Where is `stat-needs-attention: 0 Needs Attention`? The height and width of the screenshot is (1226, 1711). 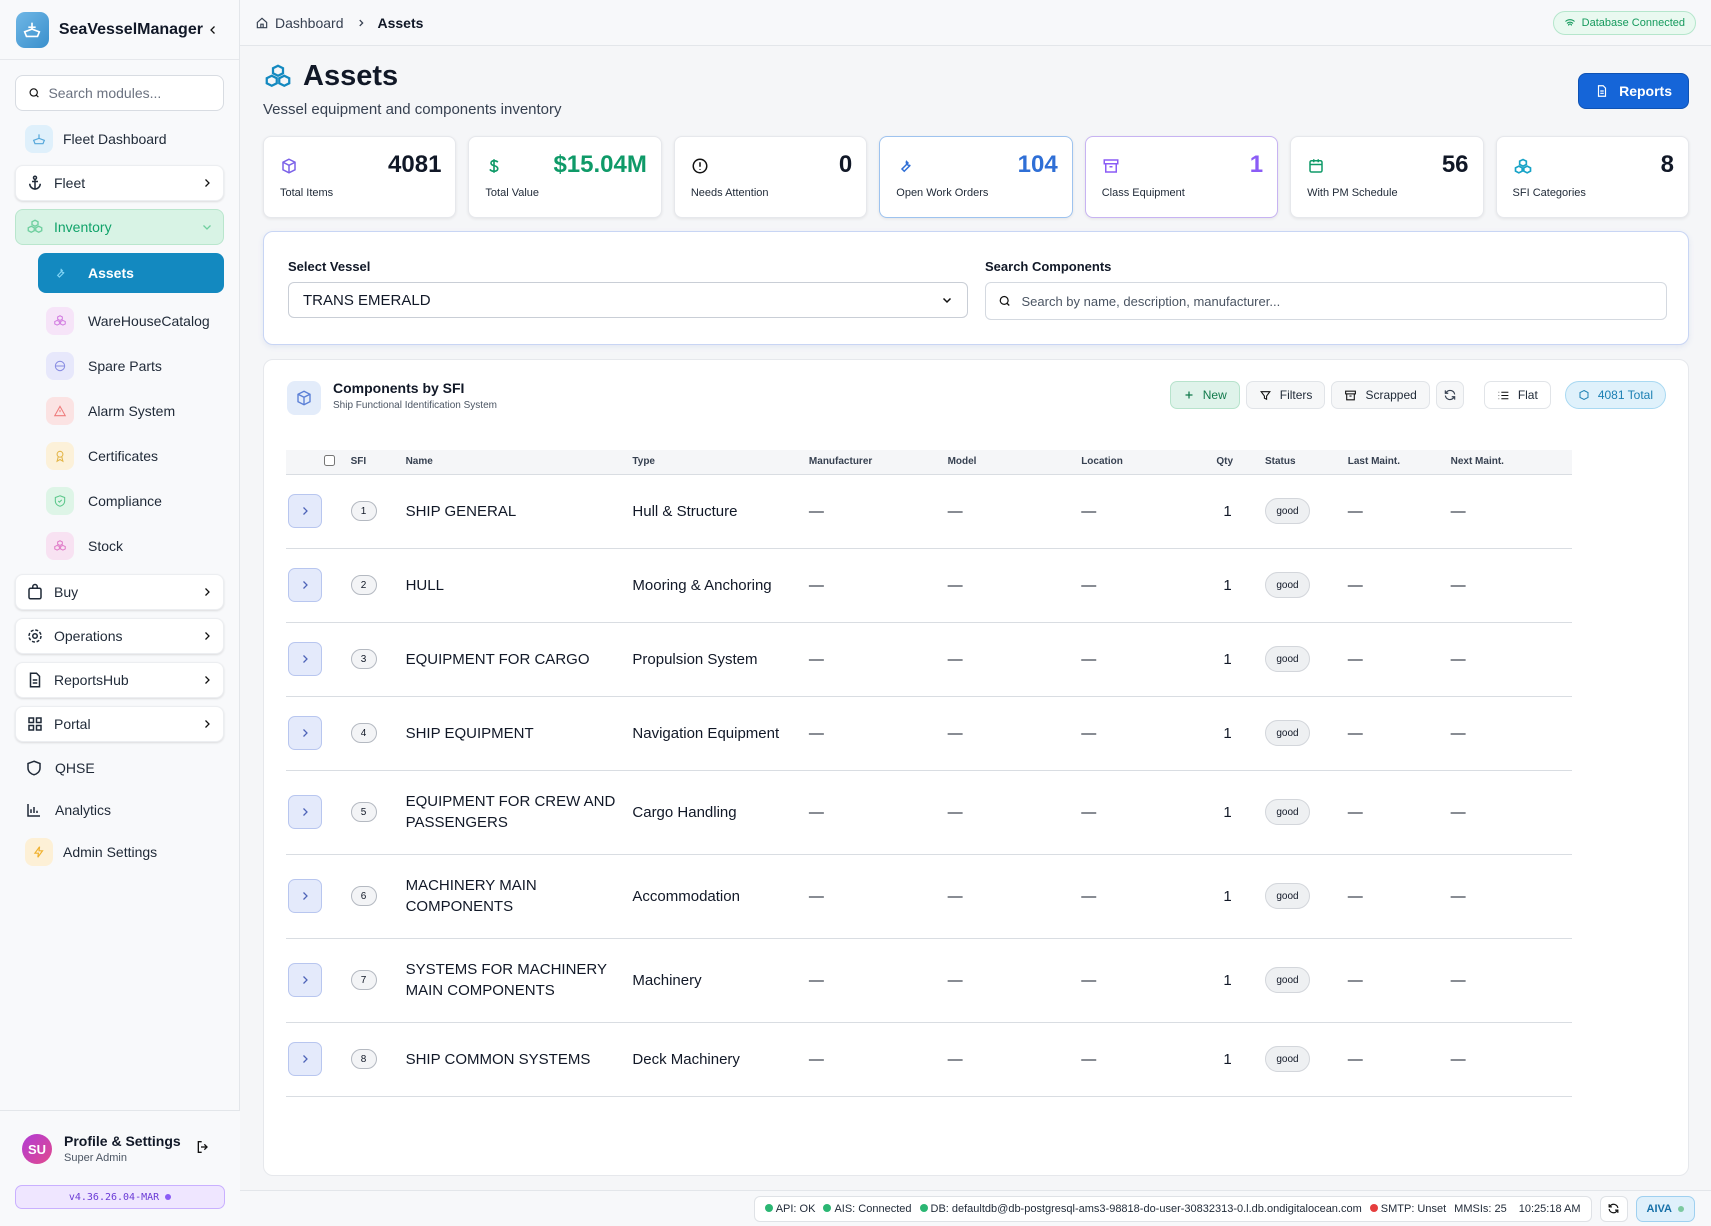
stat-needs-attention: 0 Needs Attention is located at coordinates (770, 177).